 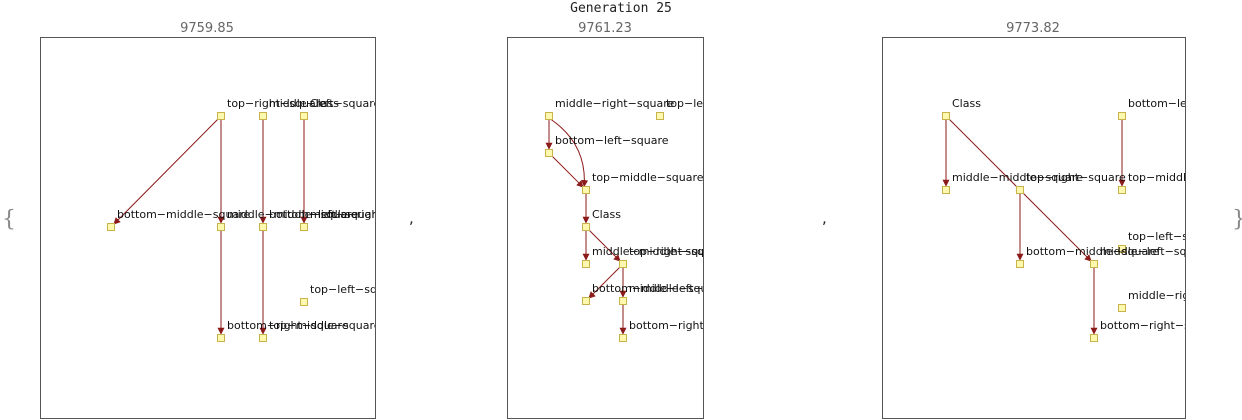 What do you see at coordinates (207, 28) in the screenshot?
I see `panel-score: 9759.85` at bounding box center [207, 28].